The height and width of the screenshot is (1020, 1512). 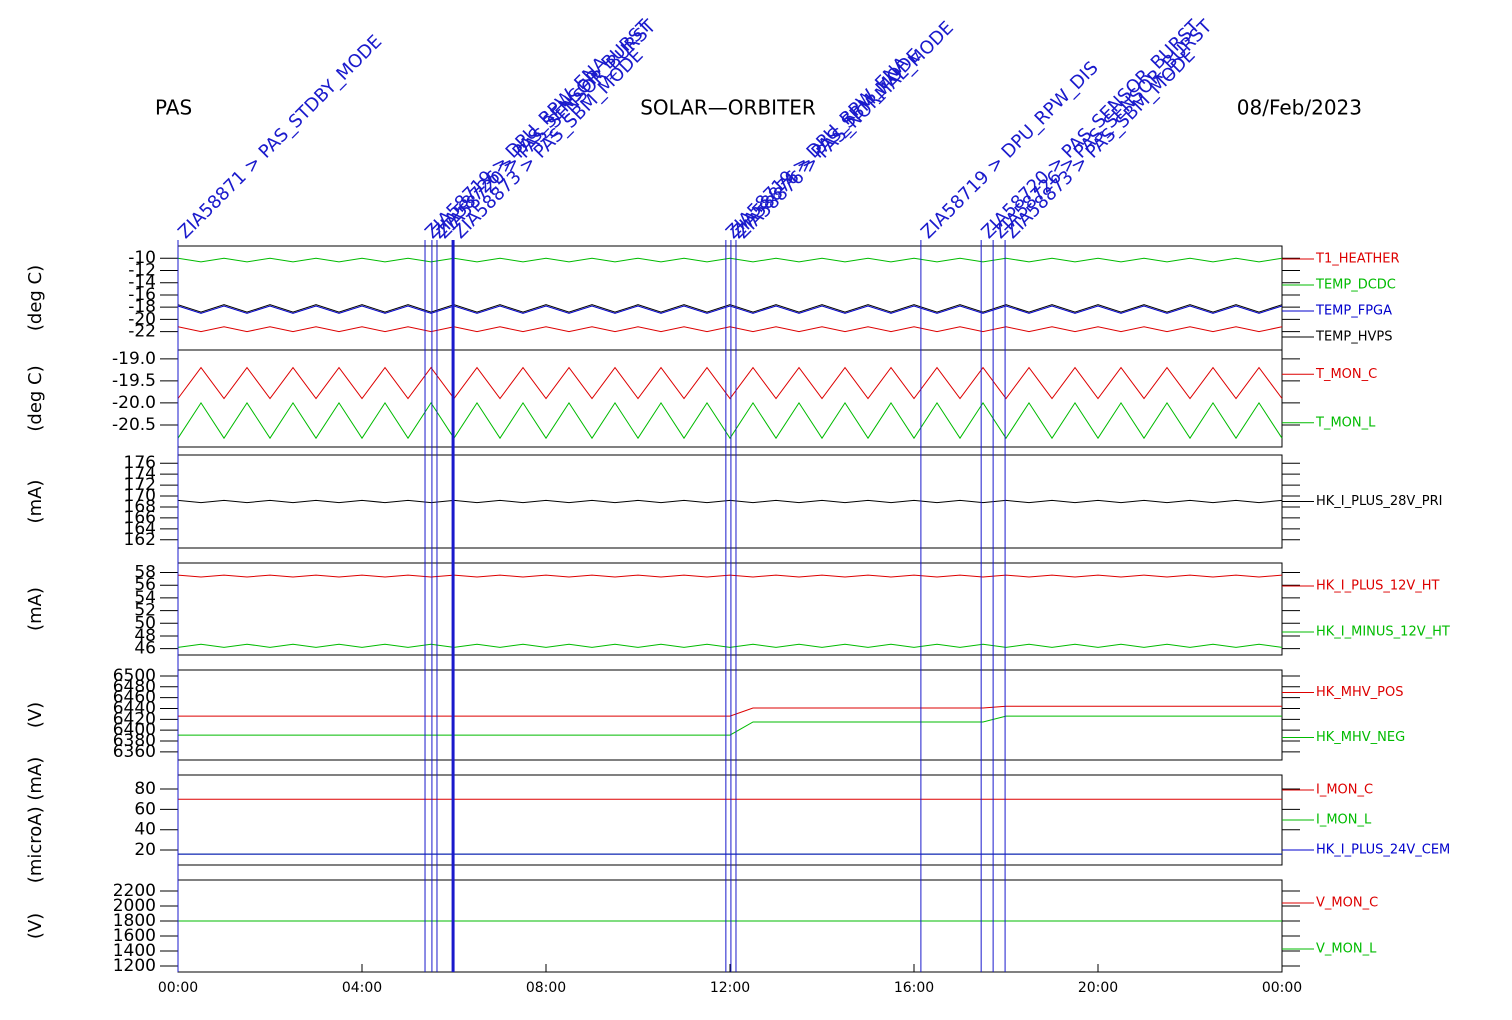 What do you see at coordinates (145, 611) in the screenshot?
I see `y-tick-label: 52` at bounding box center [145, 611].